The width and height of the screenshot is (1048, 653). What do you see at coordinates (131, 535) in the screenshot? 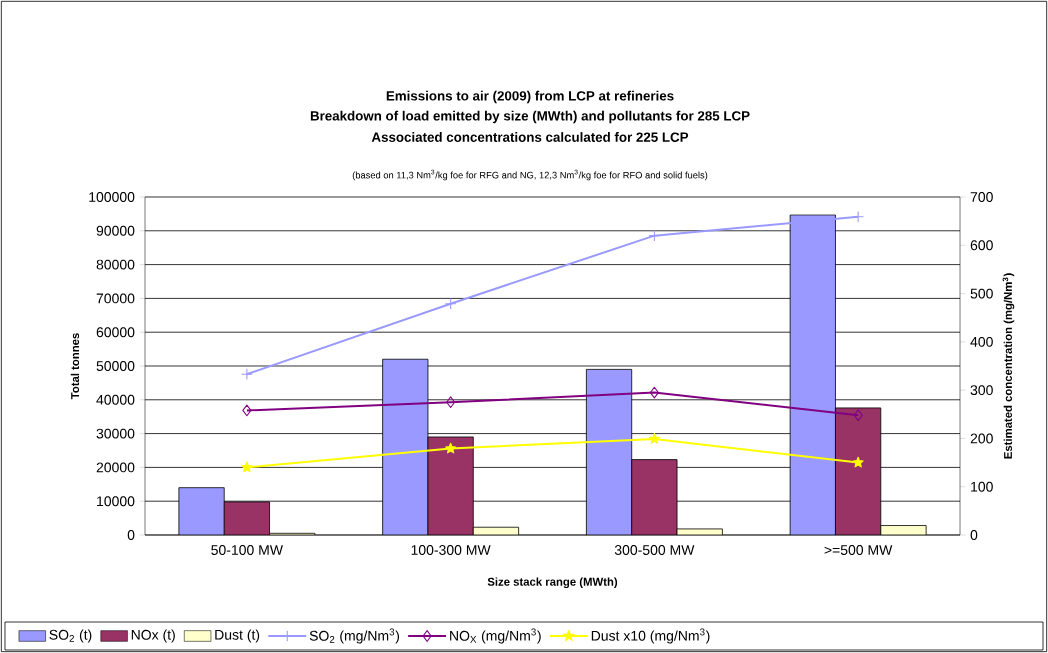
I see `y-tick-label: 0` at bounding box center [131, 535].